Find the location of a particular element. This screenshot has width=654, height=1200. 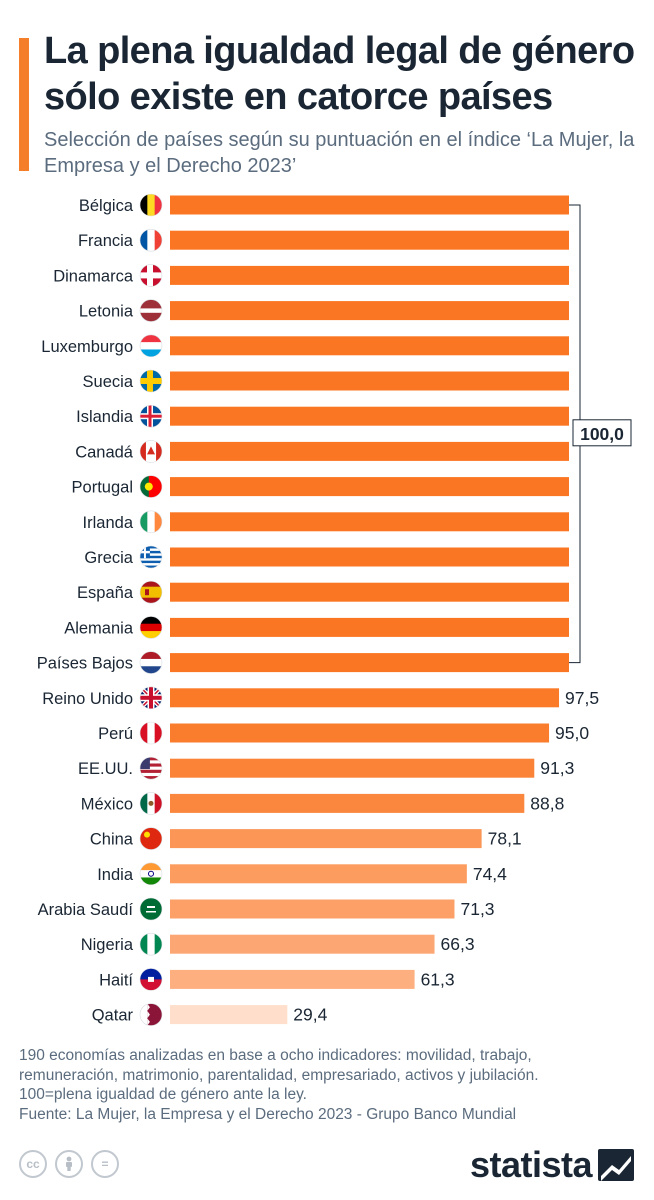

statista-logo-icon is located at coordinates (616, 1165).